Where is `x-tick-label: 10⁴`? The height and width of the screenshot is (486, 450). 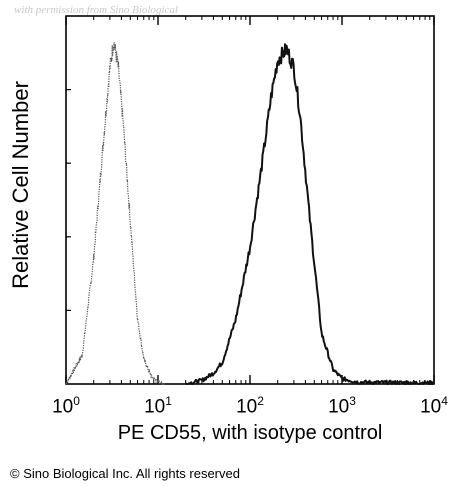 x-tick-label: 10⁴ is located at coordinates (434, 406).